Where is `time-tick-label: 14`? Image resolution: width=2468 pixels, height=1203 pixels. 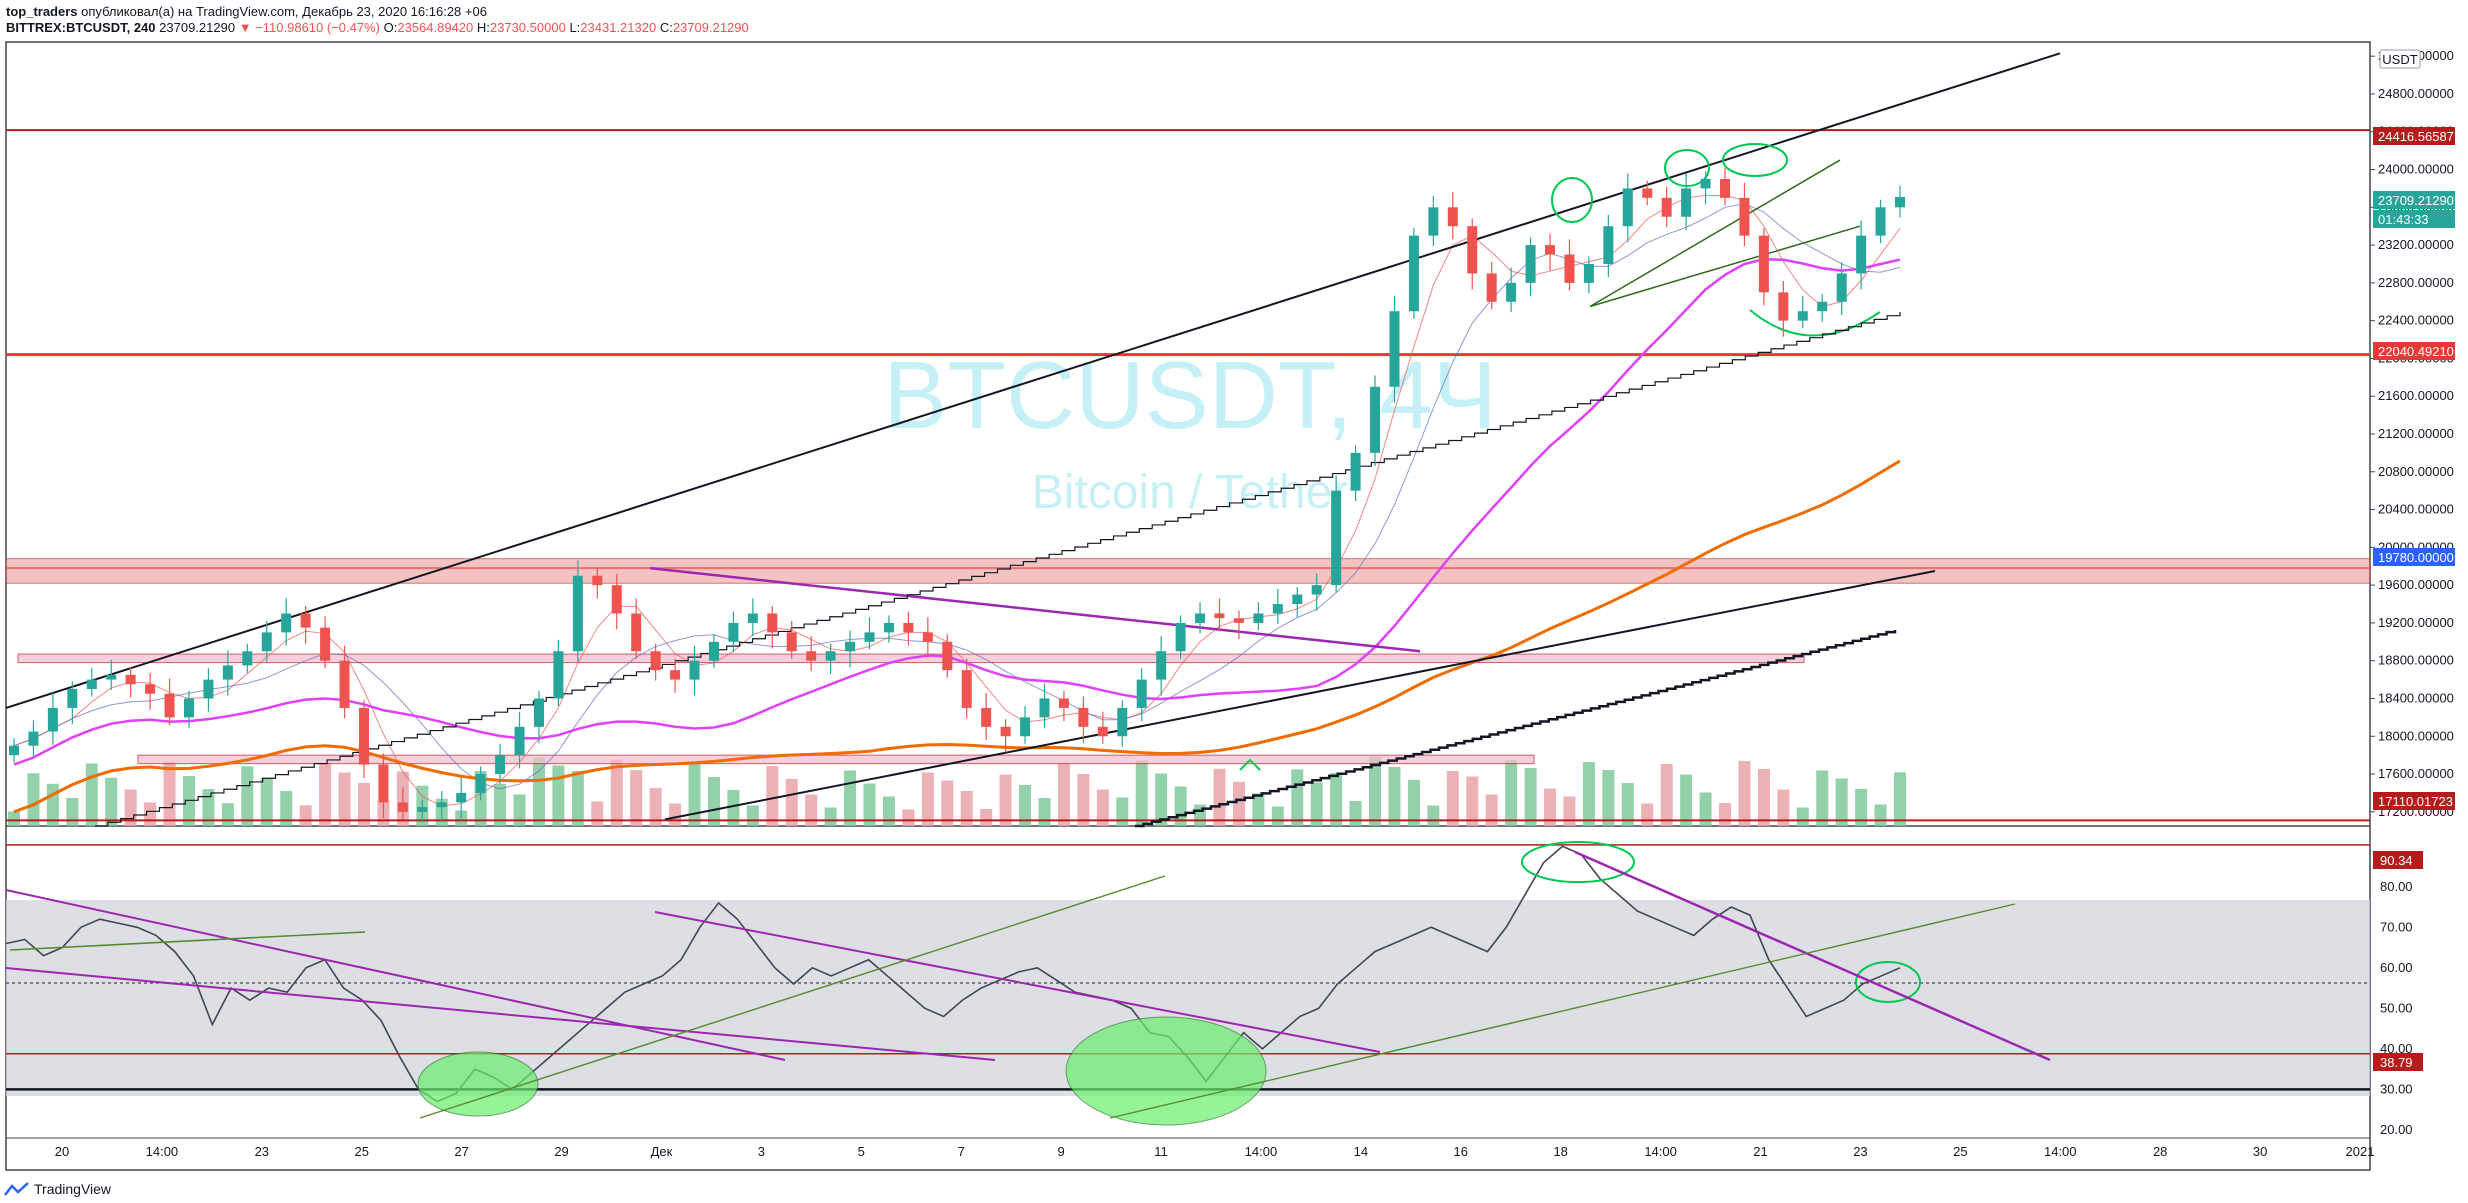 time-tick-label: 14 is located at coordinates (1361, 1151).